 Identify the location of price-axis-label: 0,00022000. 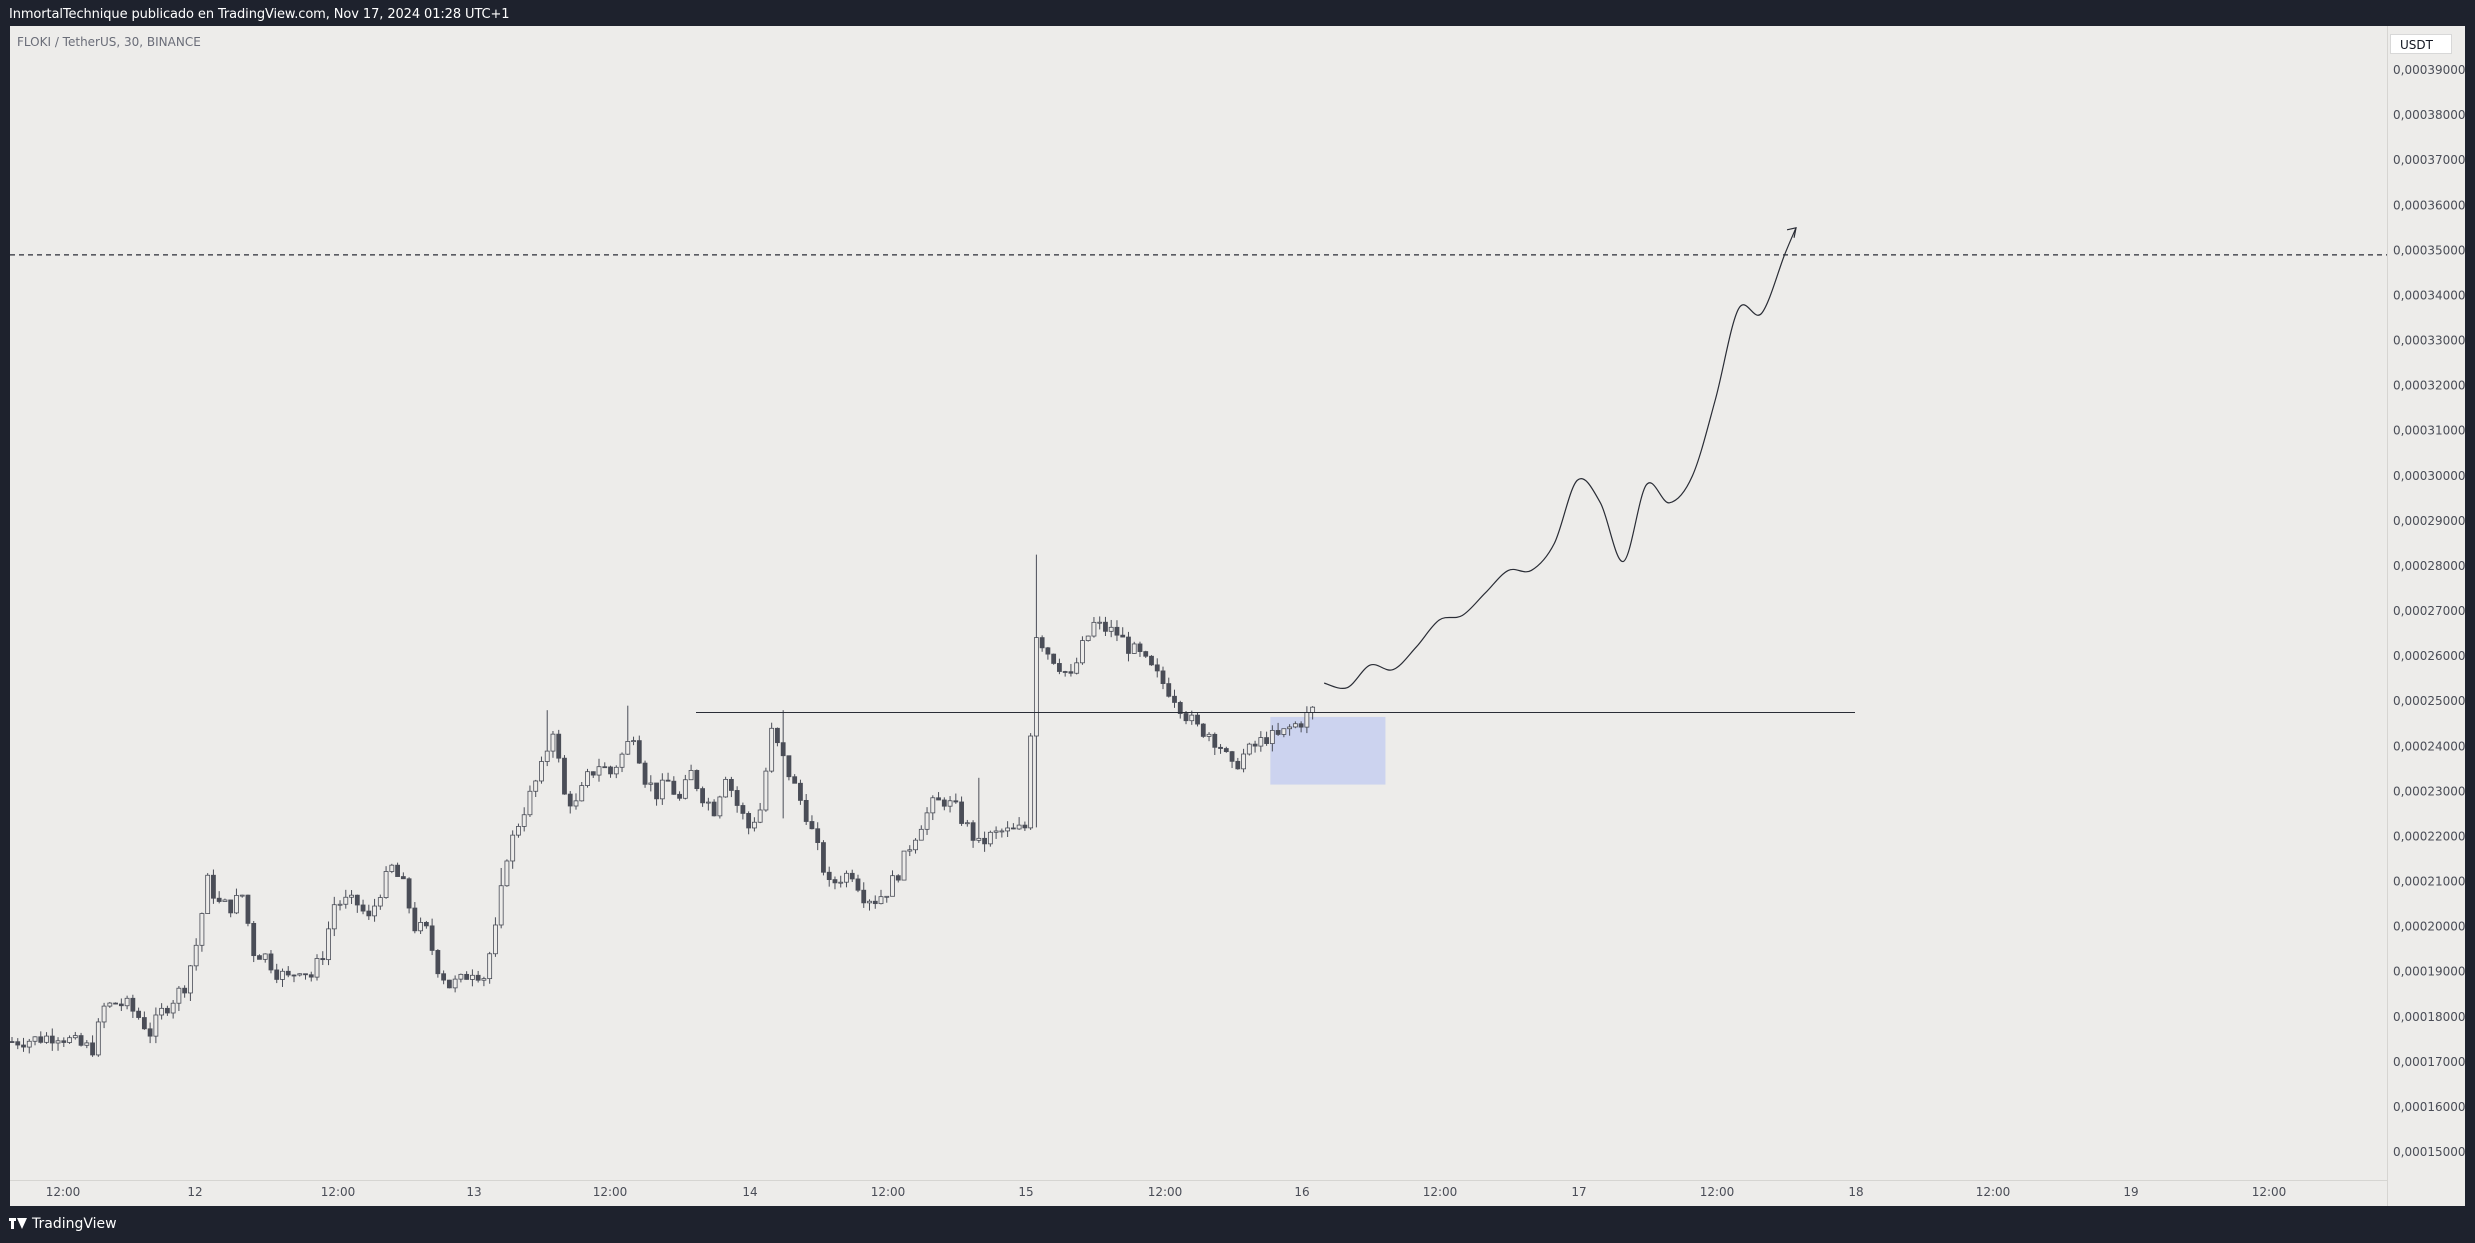
(2429, 836).